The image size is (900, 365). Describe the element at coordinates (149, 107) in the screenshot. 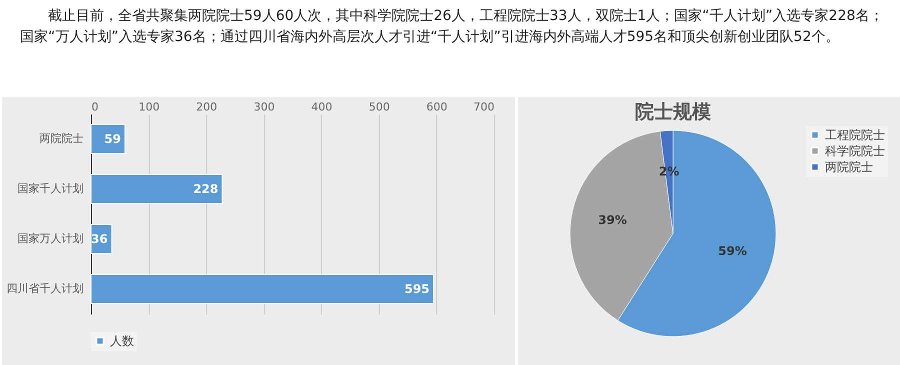

I see `x-tick-label: 100` at that location.